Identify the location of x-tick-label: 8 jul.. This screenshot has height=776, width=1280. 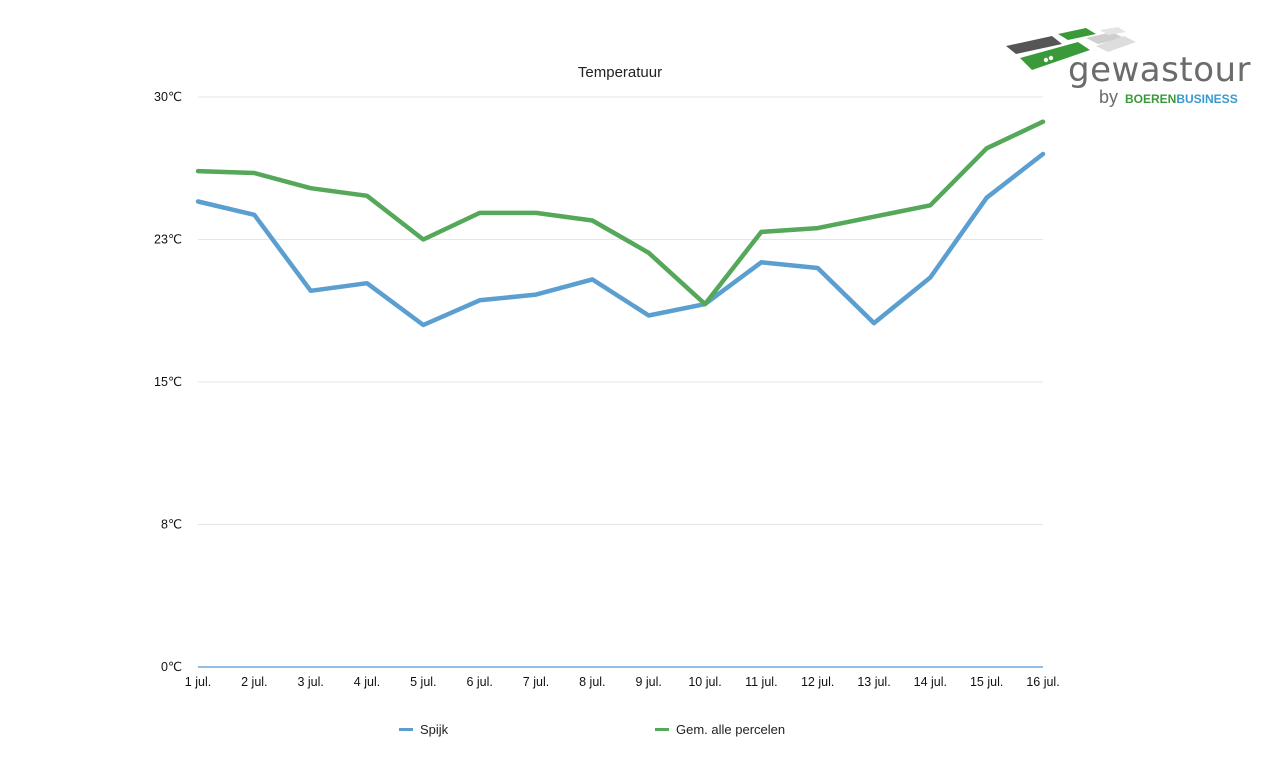
(592, 682).